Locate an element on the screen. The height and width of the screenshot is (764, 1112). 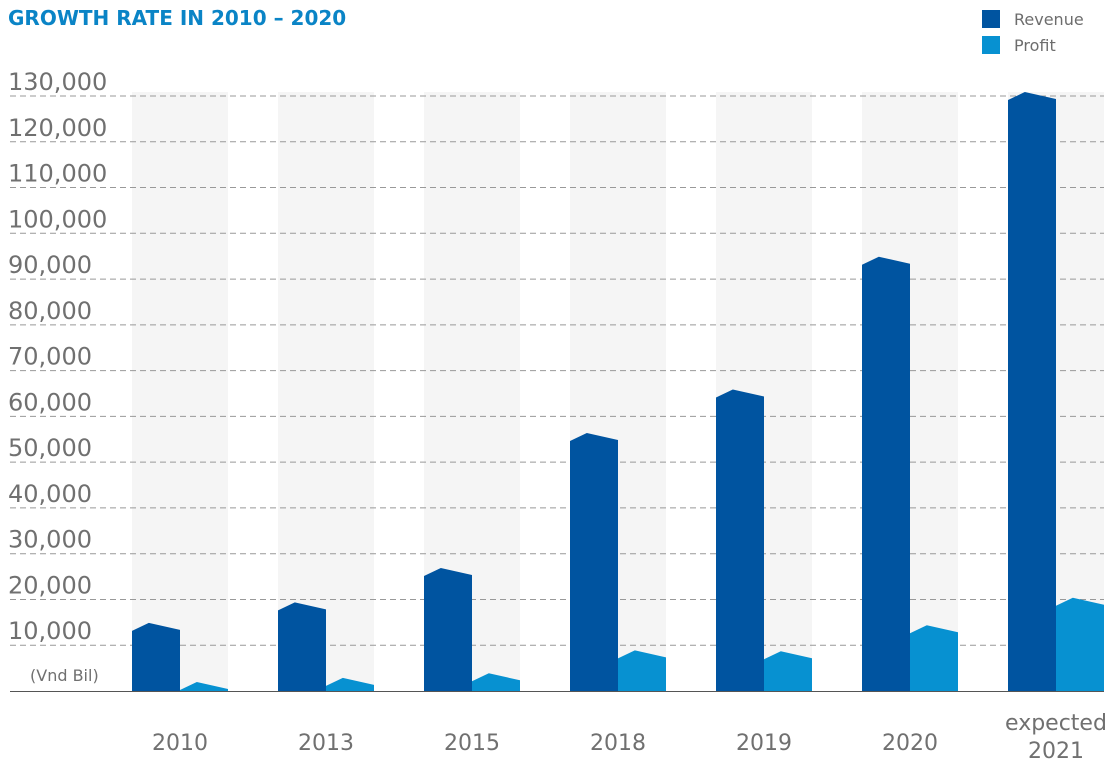
legend: Revenue Profit is located at coordinates (1033, 32).